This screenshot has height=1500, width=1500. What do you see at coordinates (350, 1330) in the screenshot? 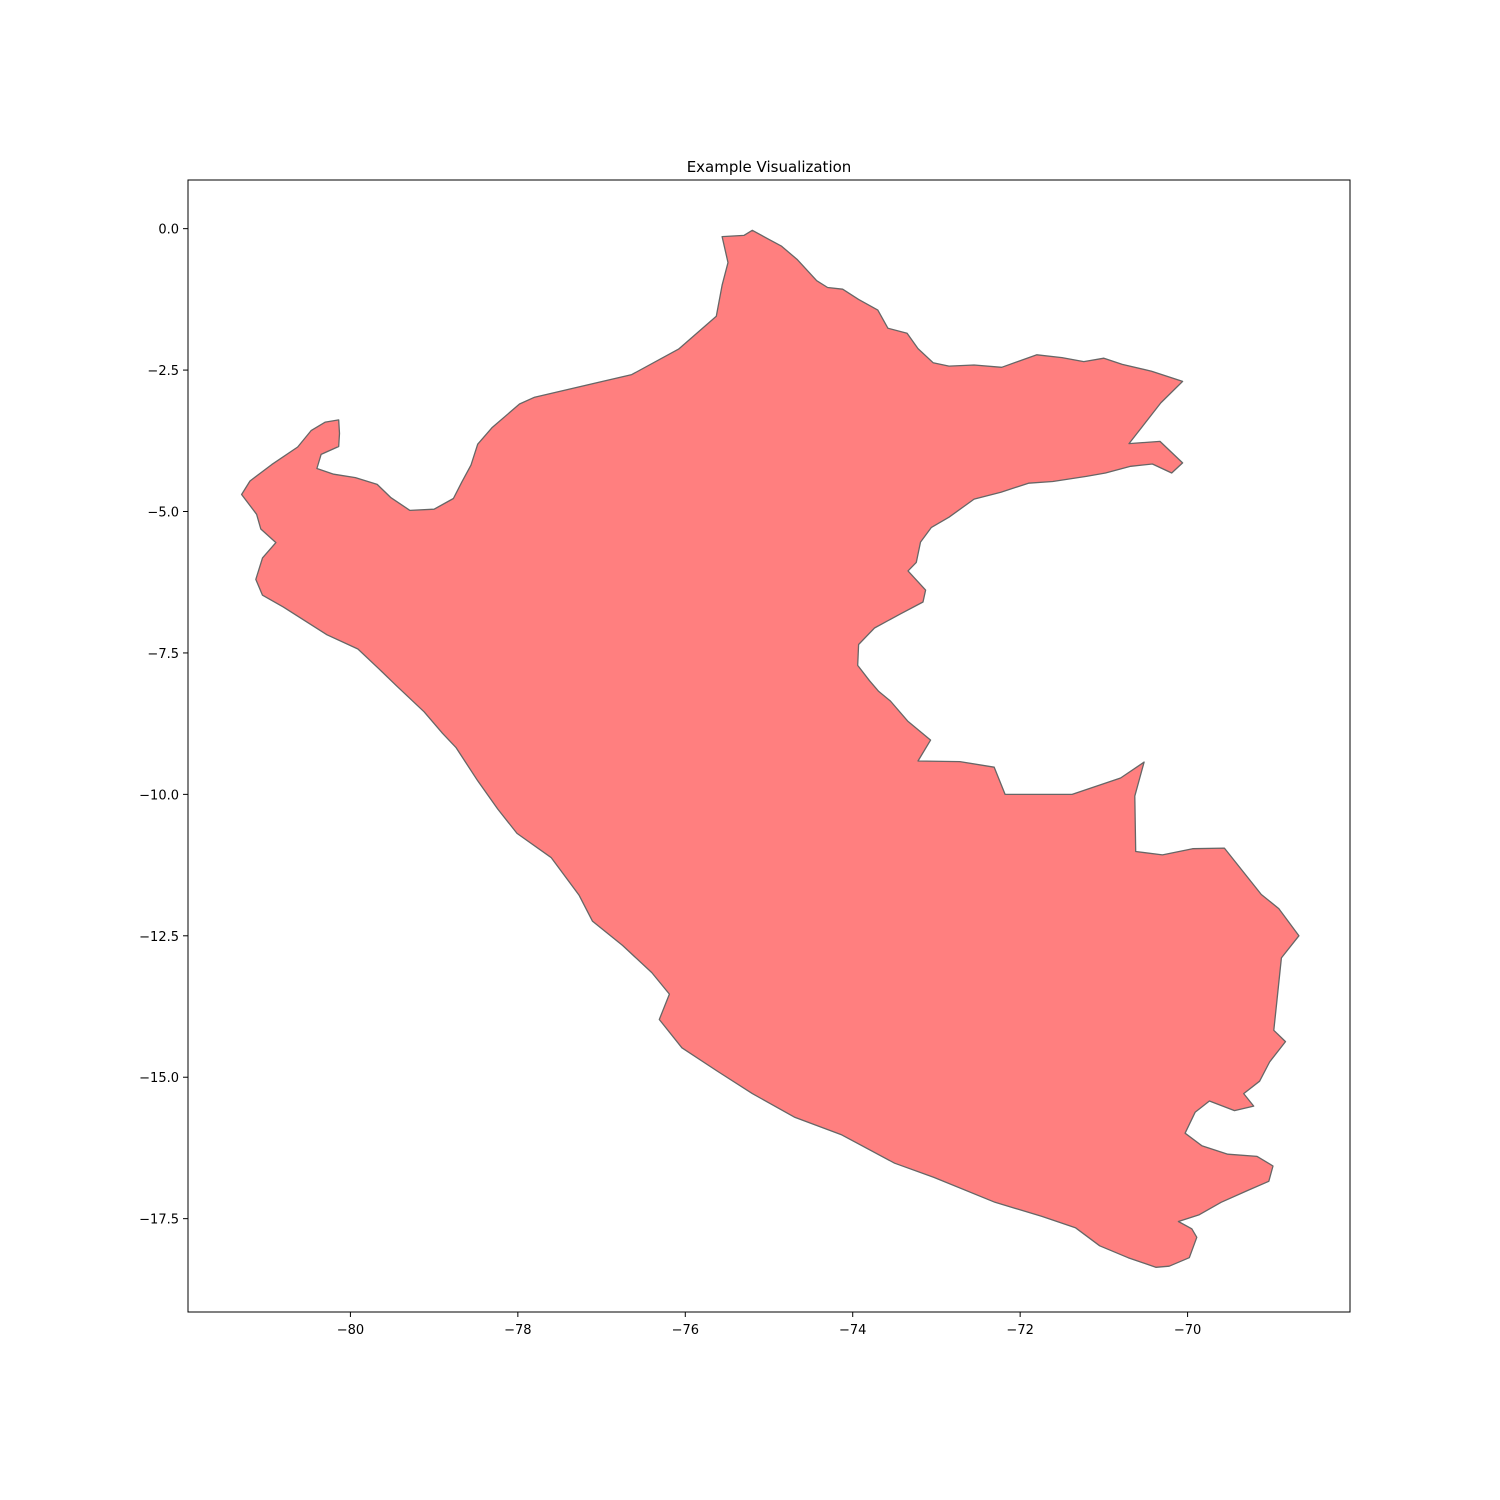
I see `x-tick-label: −80` at bounding box center [350, 1330].